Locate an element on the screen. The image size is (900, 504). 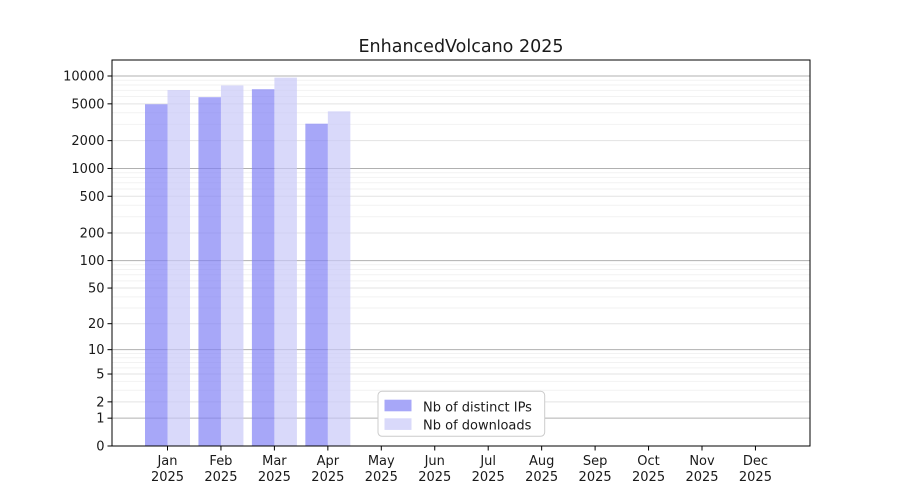
x-tick-label-aug-2025-year: 2025 is located at coordinates (541, 477).